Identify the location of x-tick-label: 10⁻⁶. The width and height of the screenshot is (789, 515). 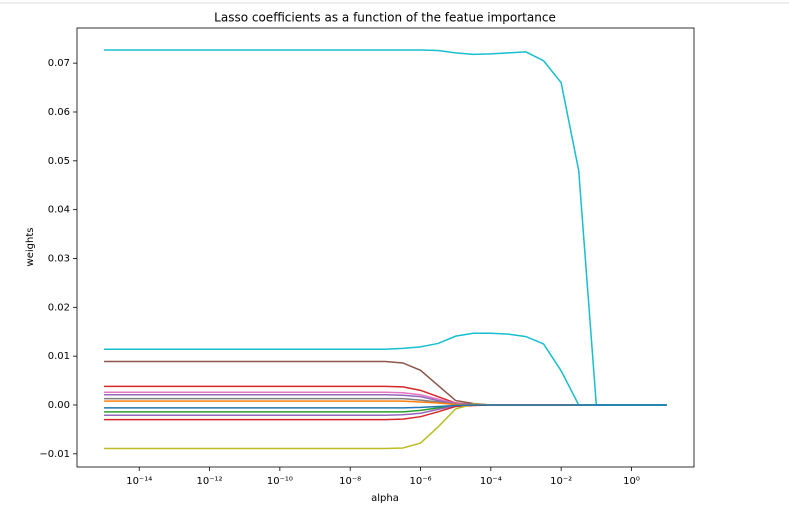
(421, 481).